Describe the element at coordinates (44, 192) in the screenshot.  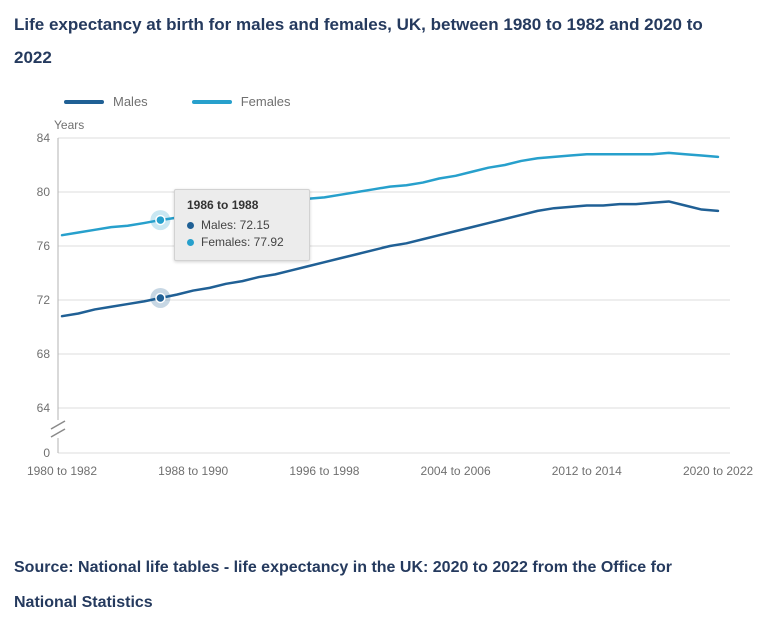
I see `y-tick-label: 80` at that location.